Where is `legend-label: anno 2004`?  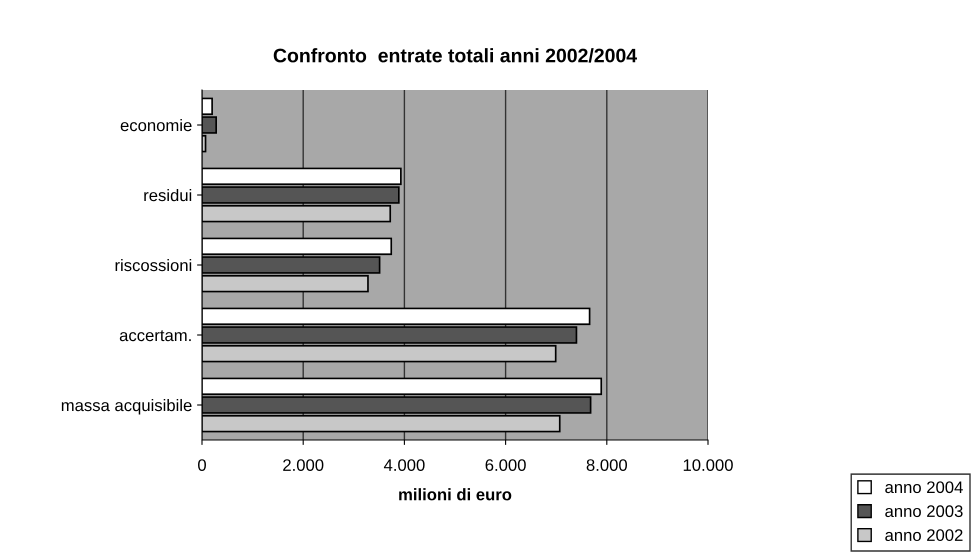 legend-label: anno 2004 is located at coordinates (924, 487).